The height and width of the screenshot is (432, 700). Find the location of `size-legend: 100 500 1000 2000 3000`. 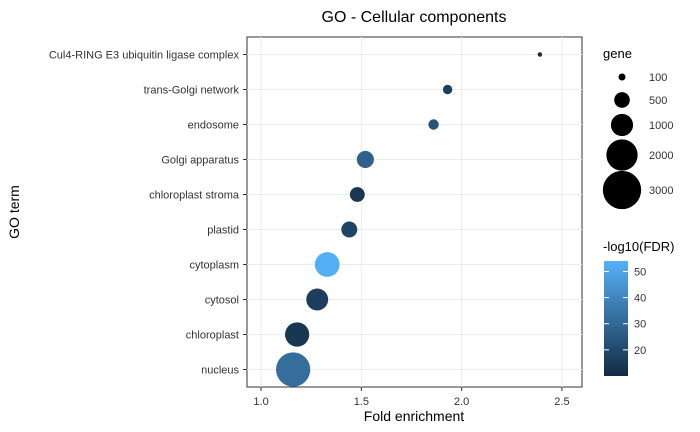

size-legend: 100 500 1000 2000 3000 is located at coordinates (637, 141).